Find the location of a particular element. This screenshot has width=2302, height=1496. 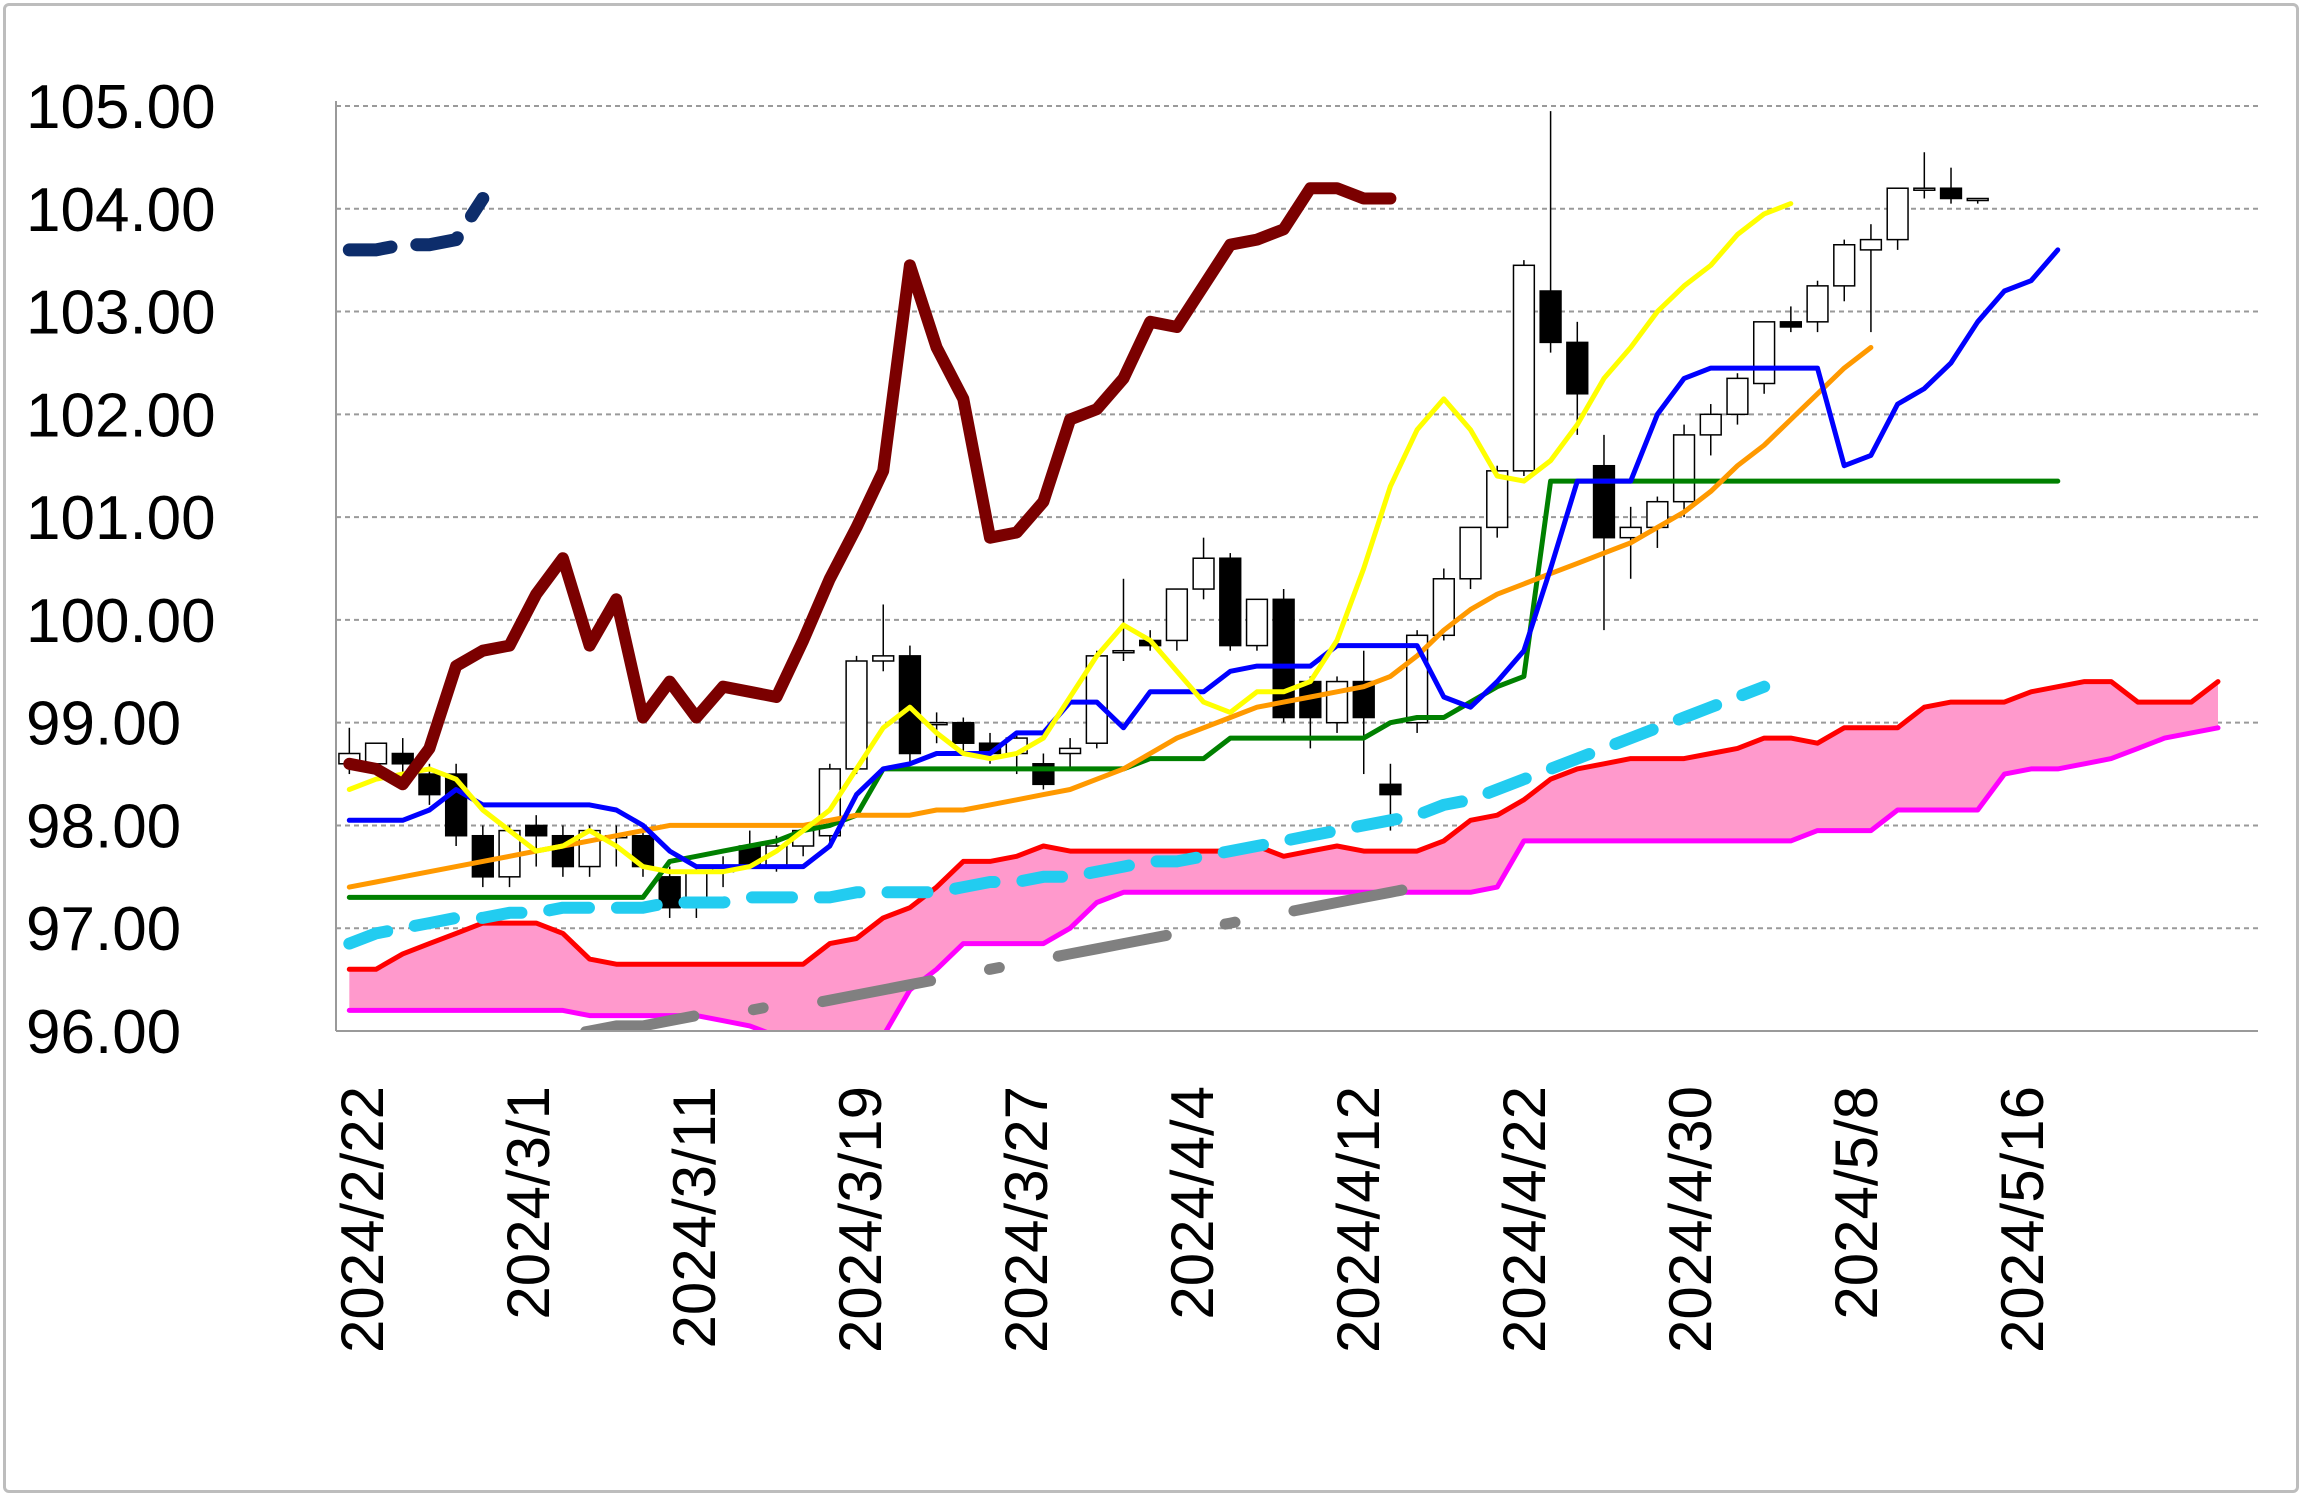

x-tick-label: 2024/3/27 is located at coordinates (1026, 1219).